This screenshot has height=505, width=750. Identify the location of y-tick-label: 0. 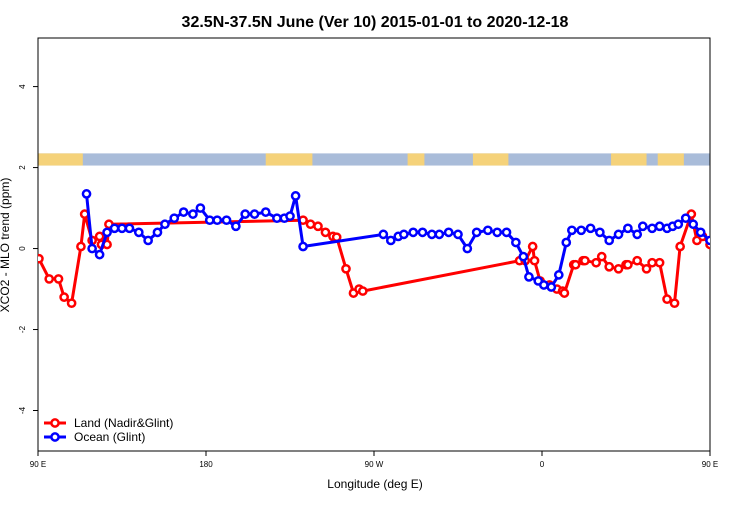
(22, 248).